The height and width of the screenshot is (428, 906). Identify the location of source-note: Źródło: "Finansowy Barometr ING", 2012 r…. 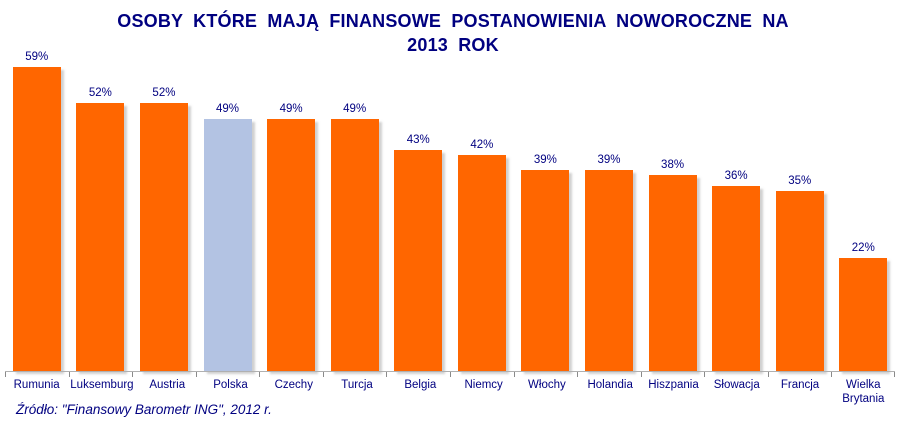
(144, 409).